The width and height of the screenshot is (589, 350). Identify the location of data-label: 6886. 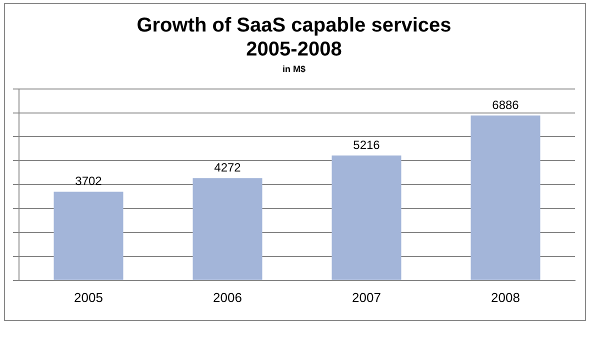
(506, 105).